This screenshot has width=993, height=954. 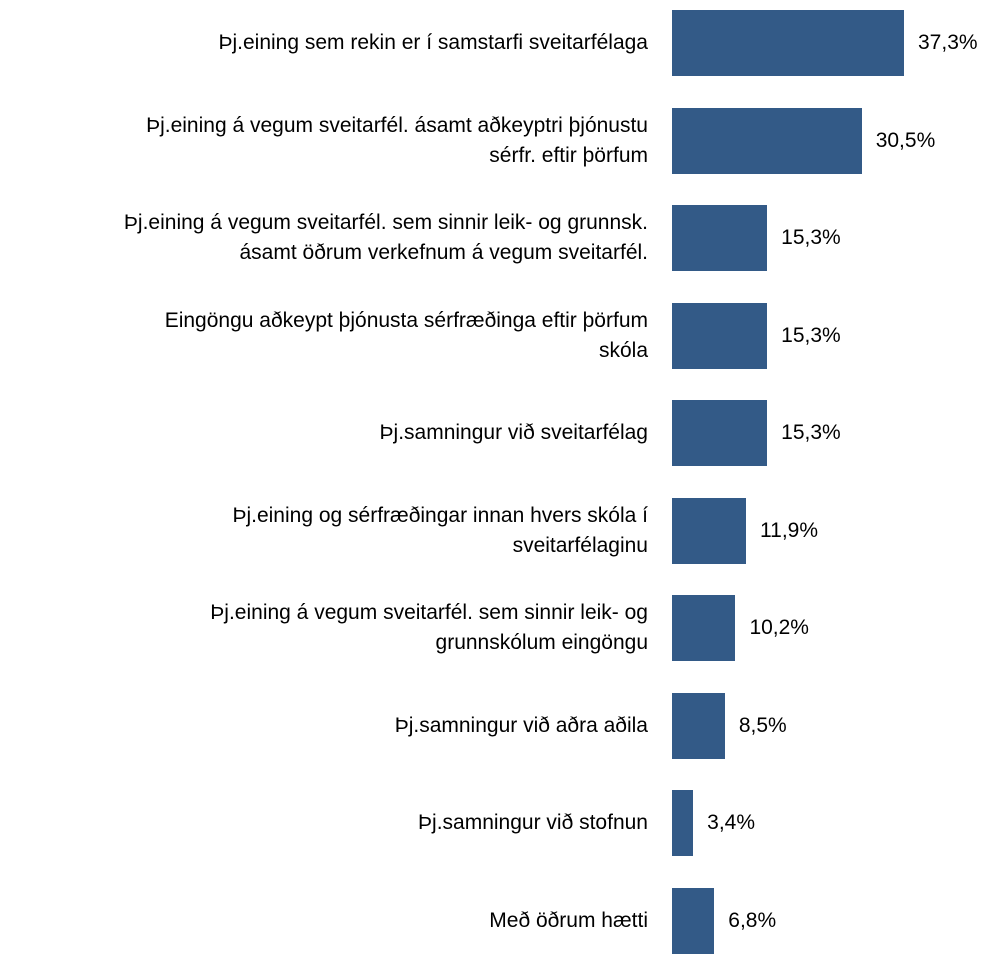 What do you see at coordinates (568, 920) in the screenshot?
I see `category-label: Með öðrum hætti` at bounding box center [568, 920].